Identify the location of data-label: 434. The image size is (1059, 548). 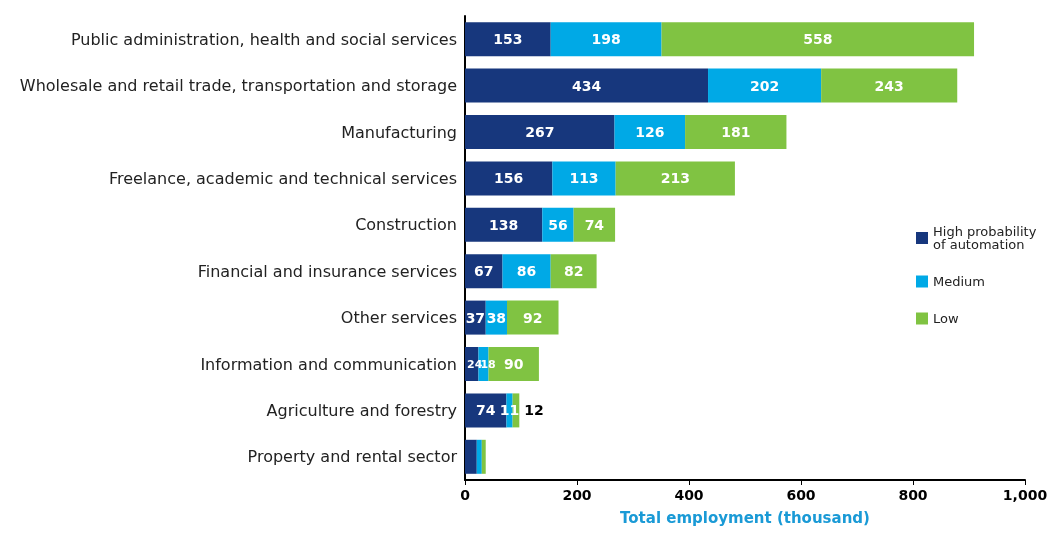
(586, 85).